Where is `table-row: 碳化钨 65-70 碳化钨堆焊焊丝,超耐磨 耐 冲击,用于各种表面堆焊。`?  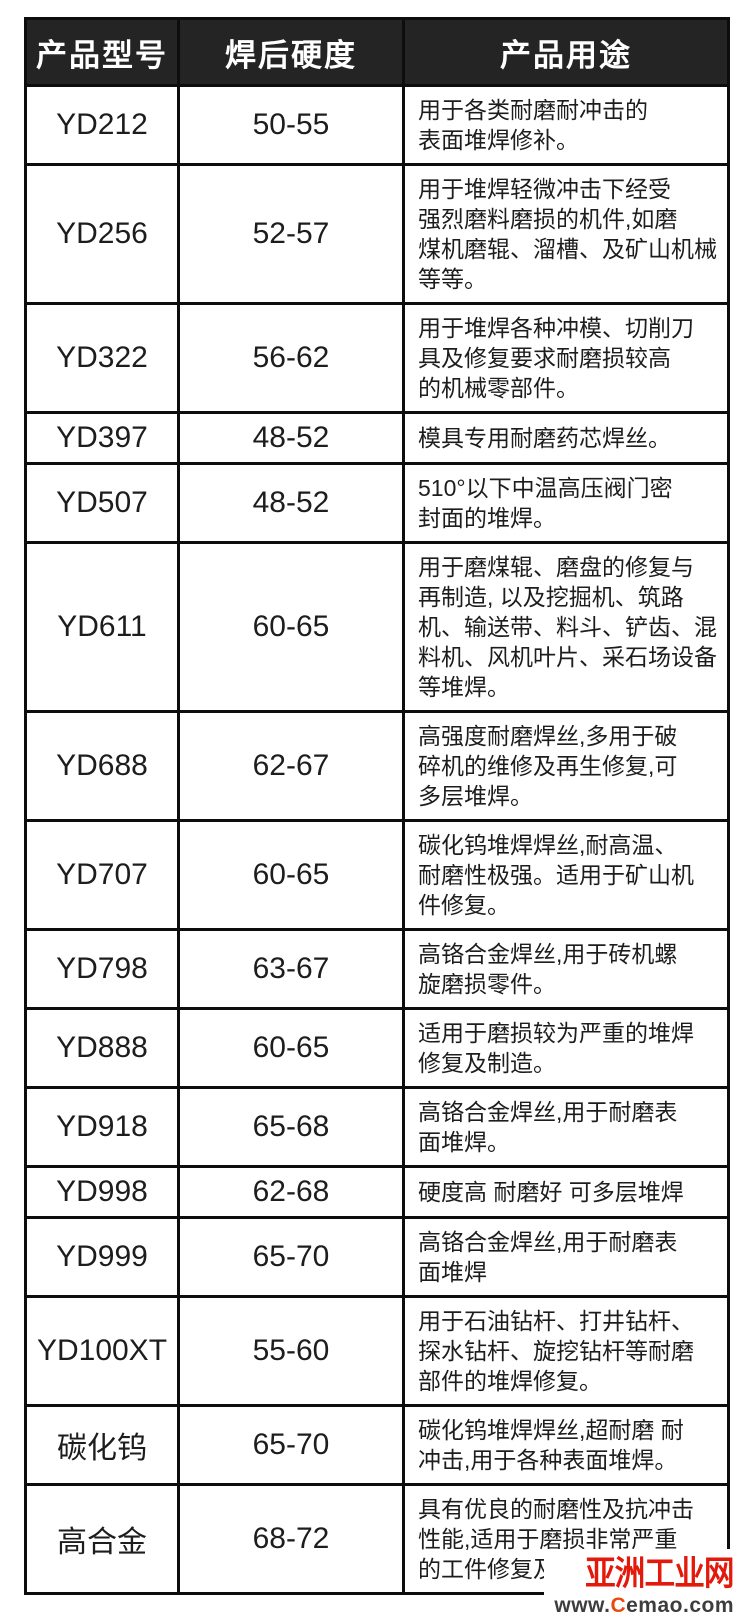 table-row: 碳化钨 65-70 碳化钨堆焊焊丝,超耐磨 耐 冲击,用于各种表面堆焊。 is located at coordinates (377, 1445).